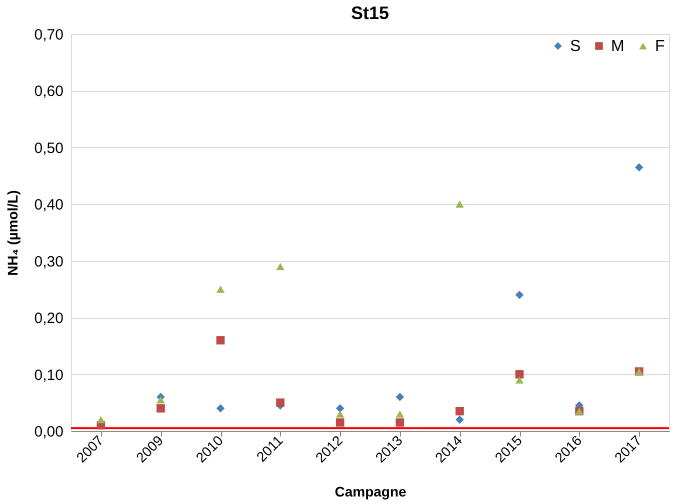 This screenshot has width=675, height=504. I want to click on chart-title: St15, so click(370, 13).